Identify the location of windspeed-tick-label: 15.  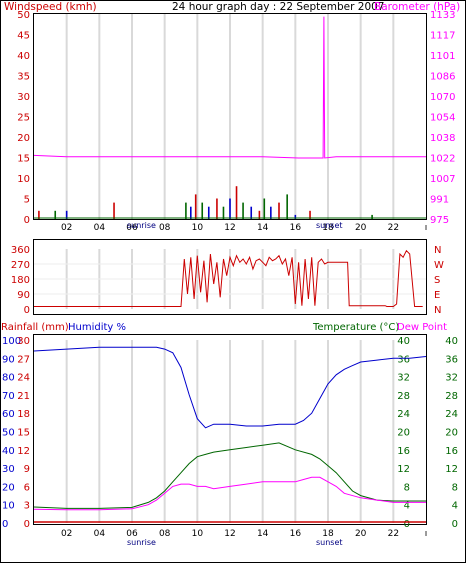
(23, 159).